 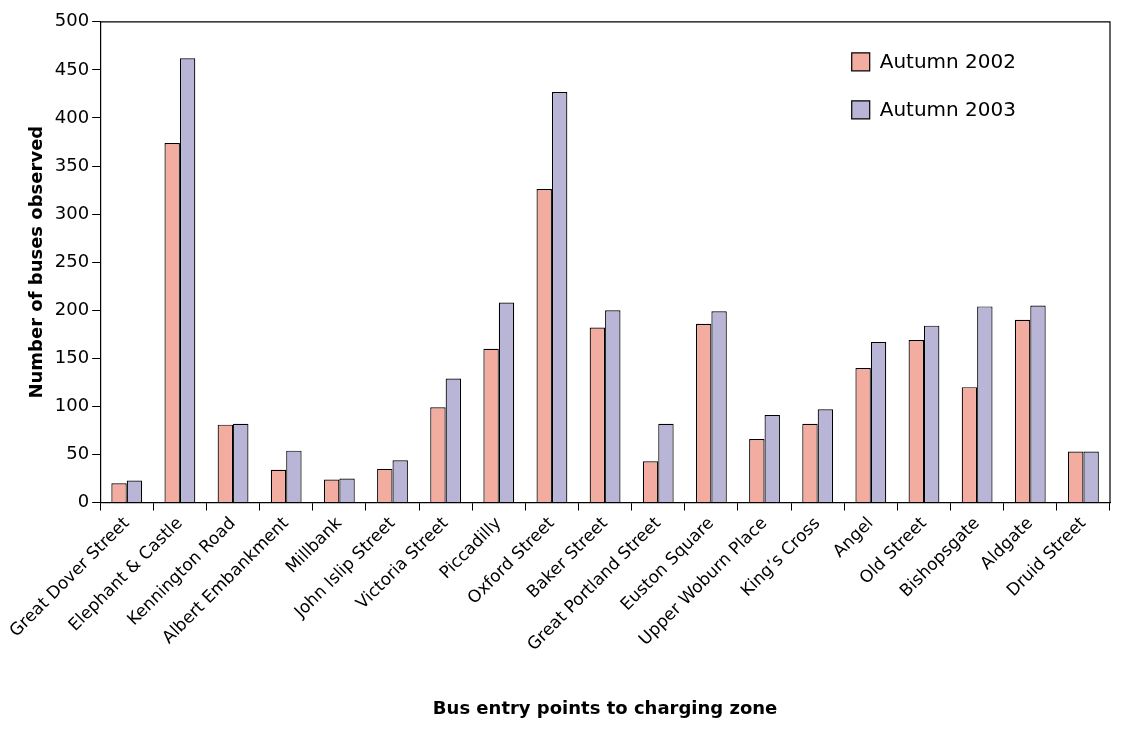 What do you see at coordinates (72, 164) in the screenshot?
I see `y-tick-label: 350` at bounding box center [72, 164].